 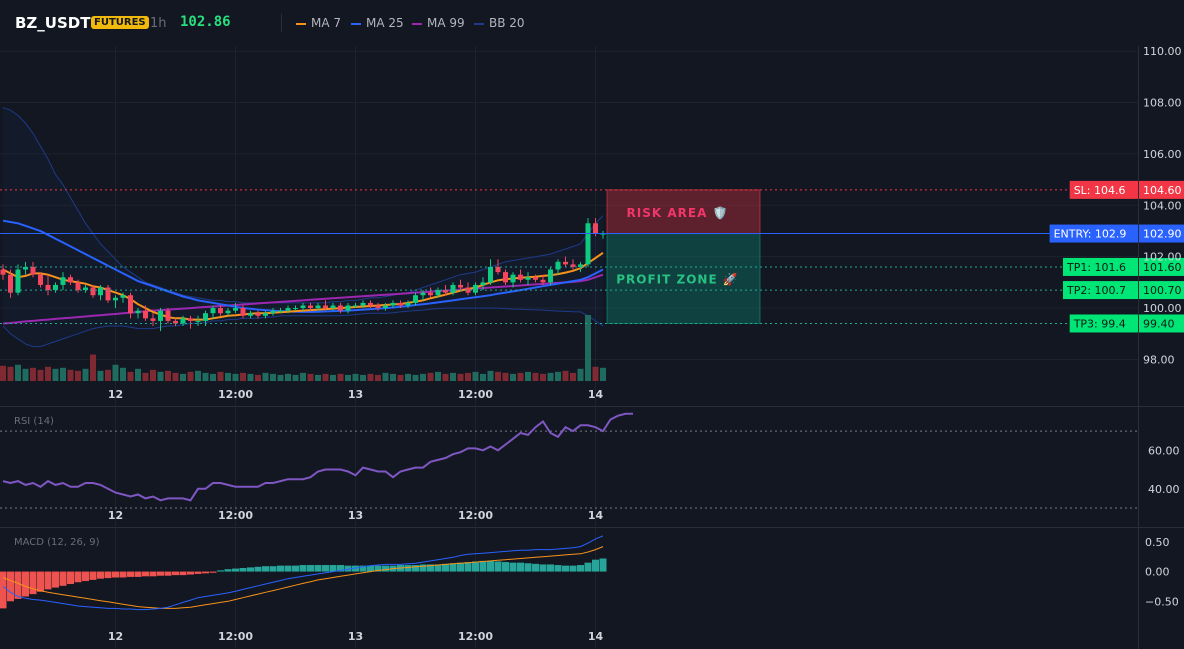 I want to click on legend-ma7: MA 7, so click(x=318, y=23).